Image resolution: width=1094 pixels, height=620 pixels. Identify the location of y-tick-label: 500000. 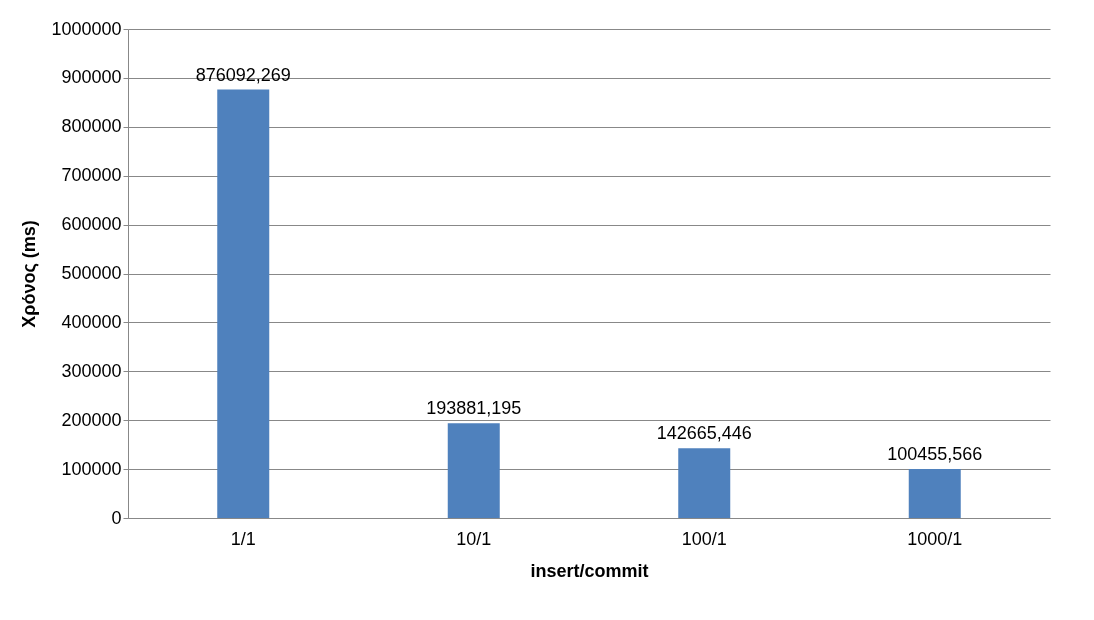
(91, 273).